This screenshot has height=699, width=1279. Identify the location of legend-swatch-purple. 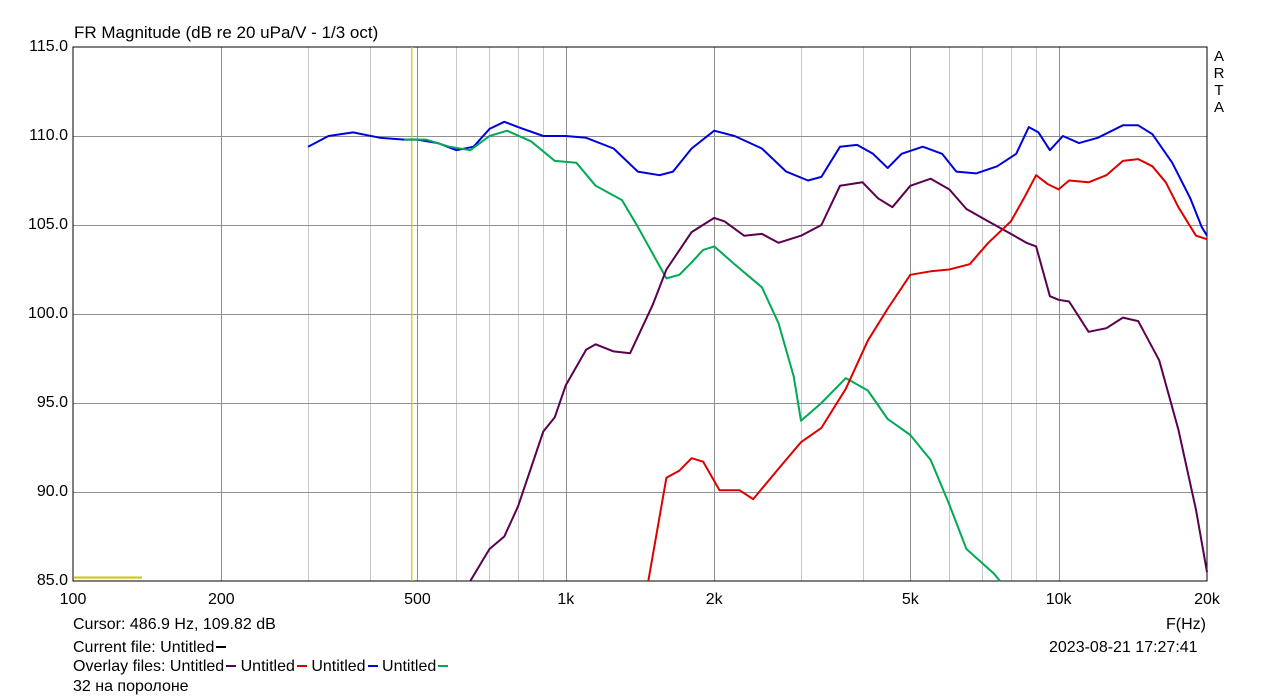
(231, 665).